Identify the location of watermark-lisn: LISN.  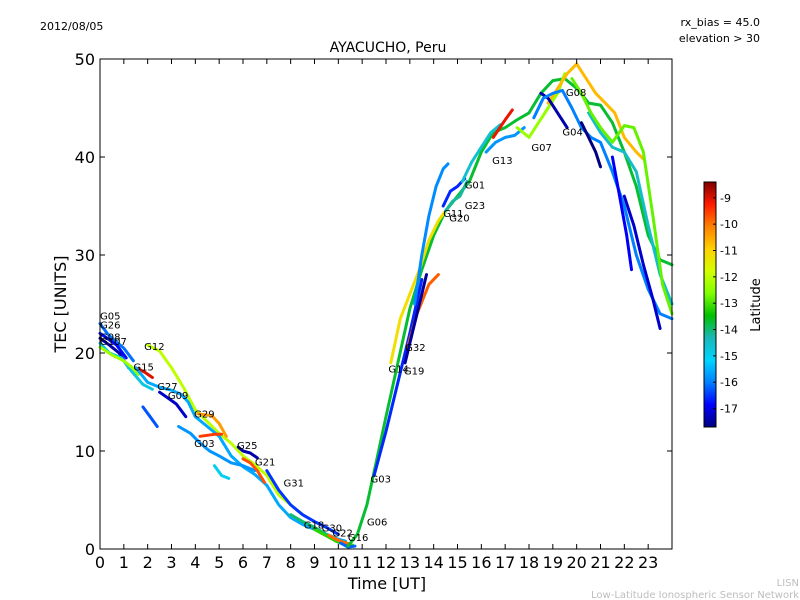
(788, 583).